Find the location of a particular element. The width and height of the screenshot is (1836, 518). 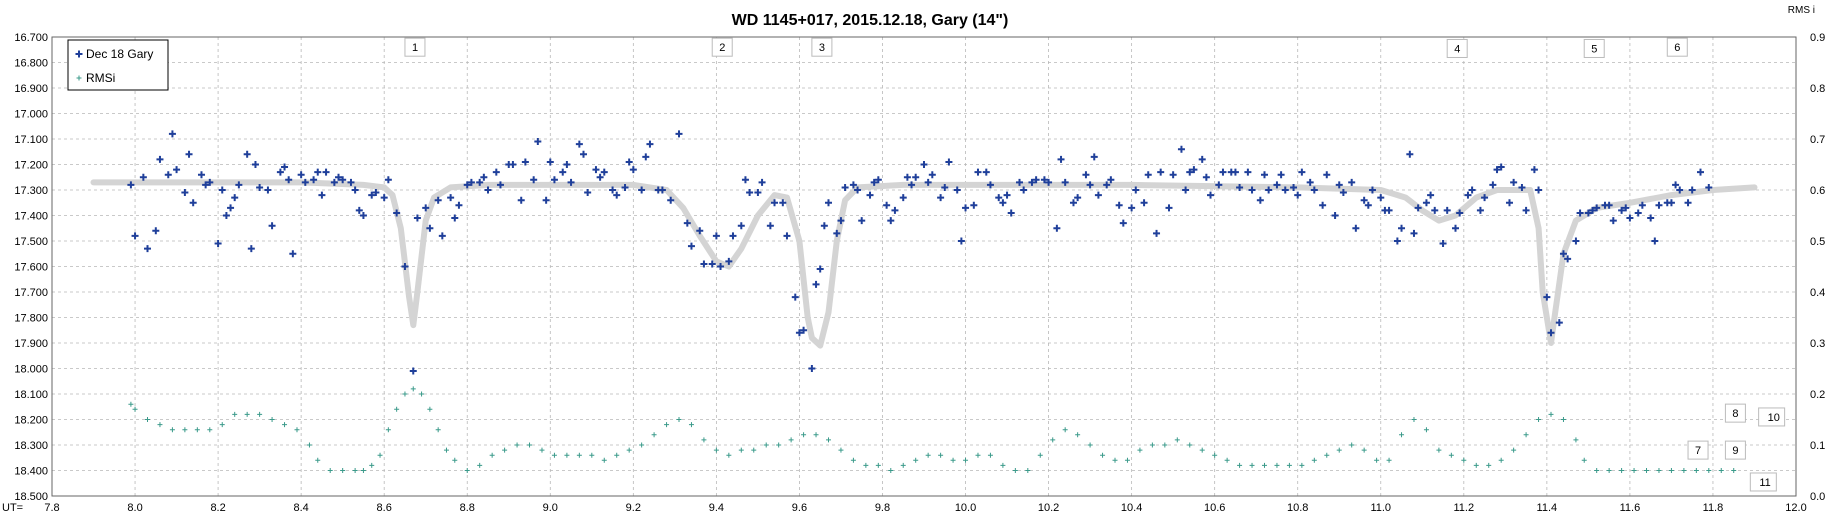

left-tick-label: 17.900 is located at coordinates (31, 344).